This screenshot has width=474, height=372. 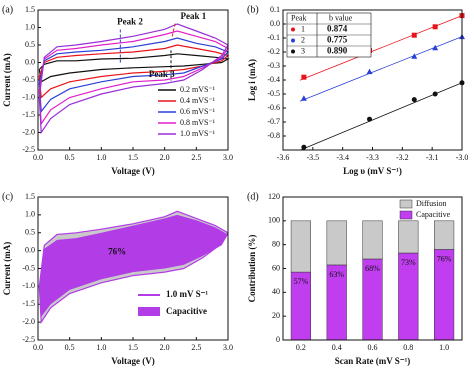 I want to click on legend-label: 2, so click(x=303, y=39).